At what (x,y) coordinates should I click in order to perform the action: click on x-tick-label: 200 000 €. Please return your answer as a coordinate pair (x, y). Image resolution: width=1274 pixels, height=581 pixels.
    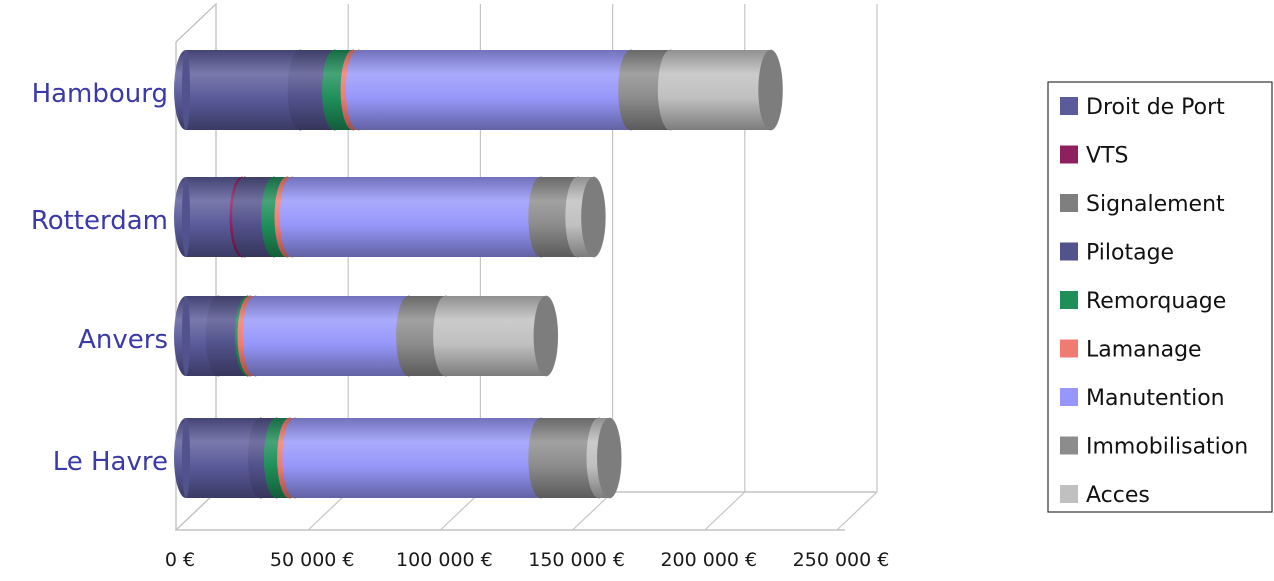
    Looking at the image, I should click on (708, 560).